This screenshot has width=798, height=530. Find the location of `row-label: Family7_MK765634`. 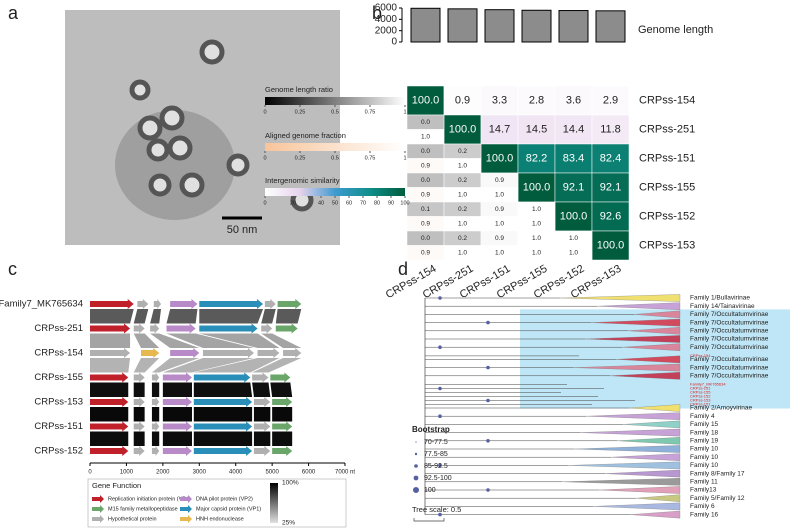

row-label: Family7_MK765634 is located at coordinates (41, 304).